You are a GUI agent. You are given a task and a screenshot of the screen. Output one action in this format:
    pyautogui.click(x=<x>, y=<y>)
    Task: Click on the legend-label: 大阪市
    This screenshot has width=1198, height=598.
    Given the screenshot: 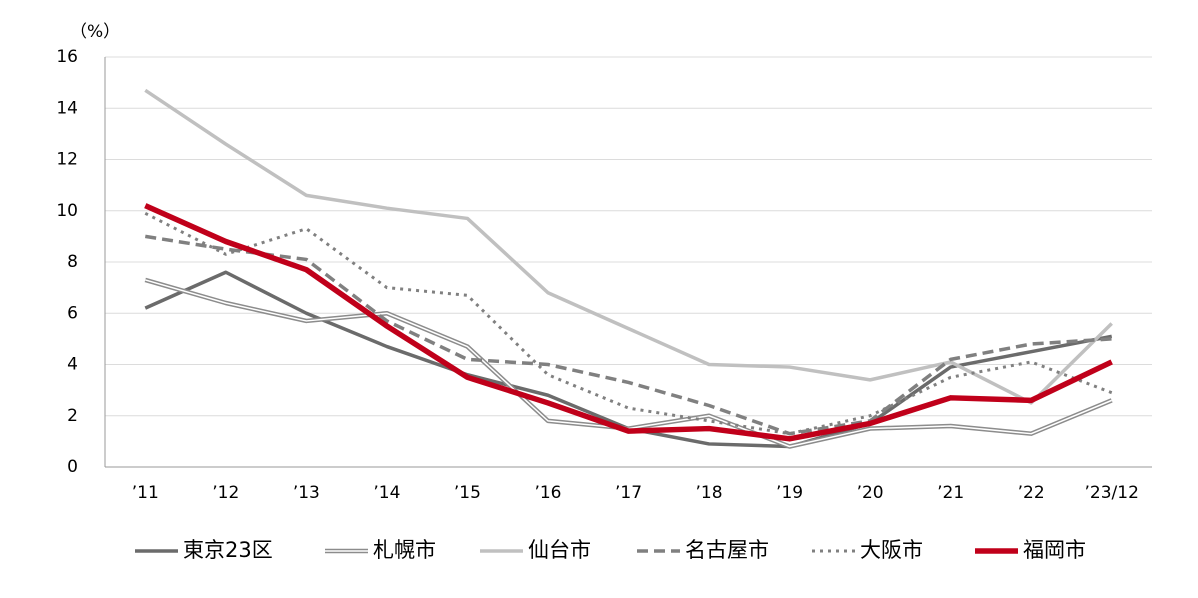 What is the action you would take?
    pyautogui.click(x=891, y=550)
    